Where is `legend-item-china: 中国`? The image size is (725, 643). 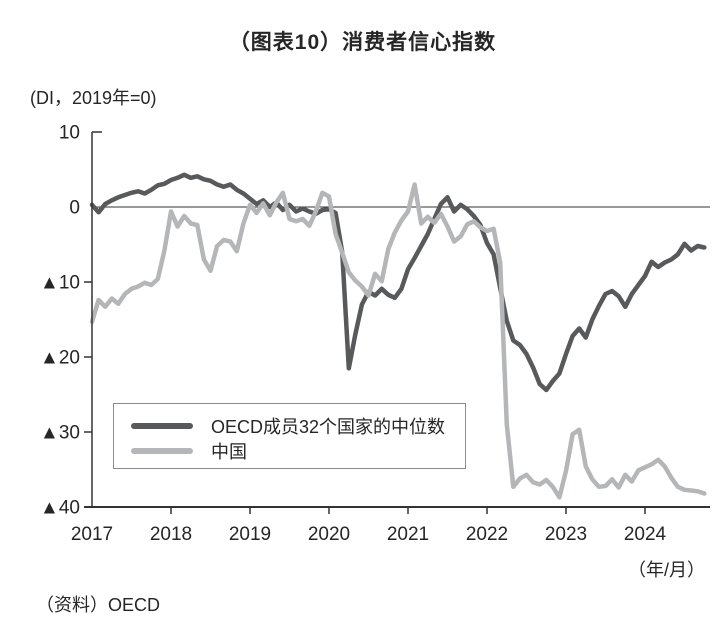
legend-item-china: 中国 is located at coordinates (298, 450).